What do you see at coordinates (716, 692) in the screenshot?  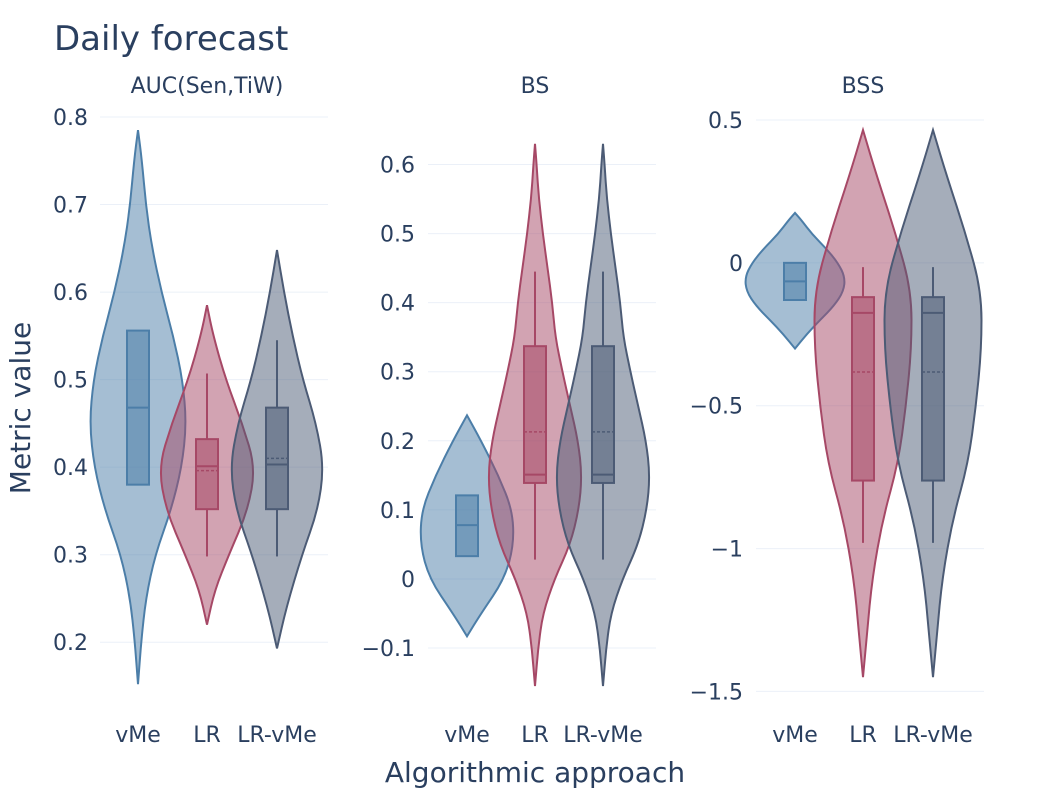 I see `y-tick-label: −1.5` at bounding box center [716, 692].